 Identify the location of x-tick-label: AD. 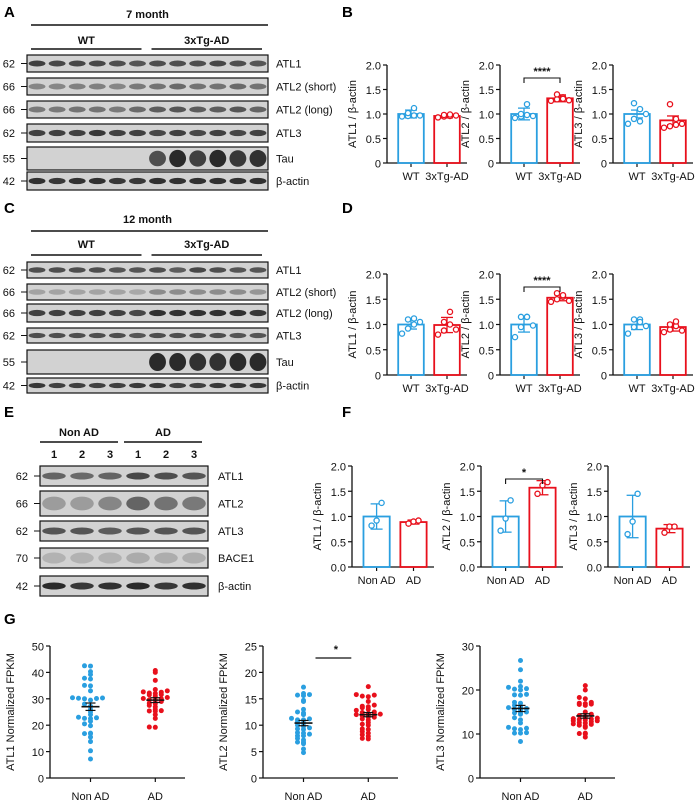
(669, 581).